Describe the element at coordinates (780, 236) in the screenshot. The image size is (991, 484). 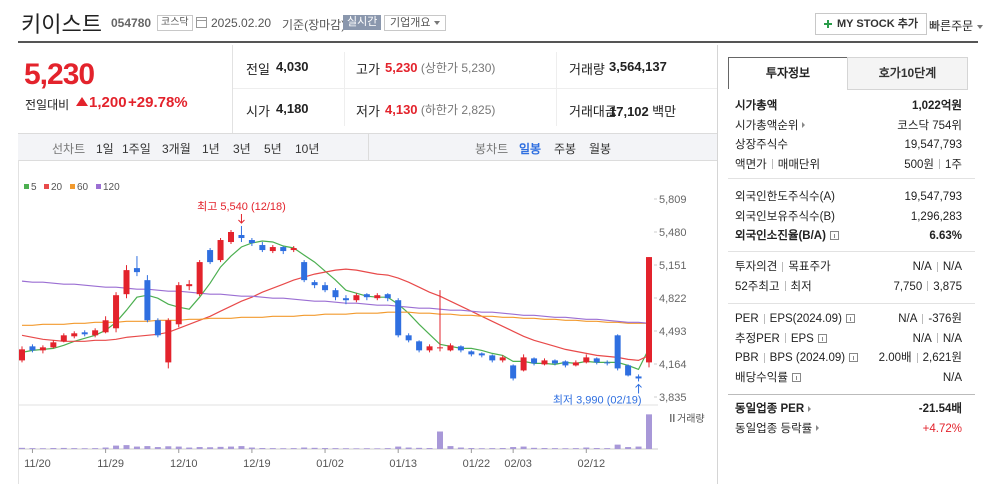
I see `info-label-text: 외국인소진율(B/A)` at that location.